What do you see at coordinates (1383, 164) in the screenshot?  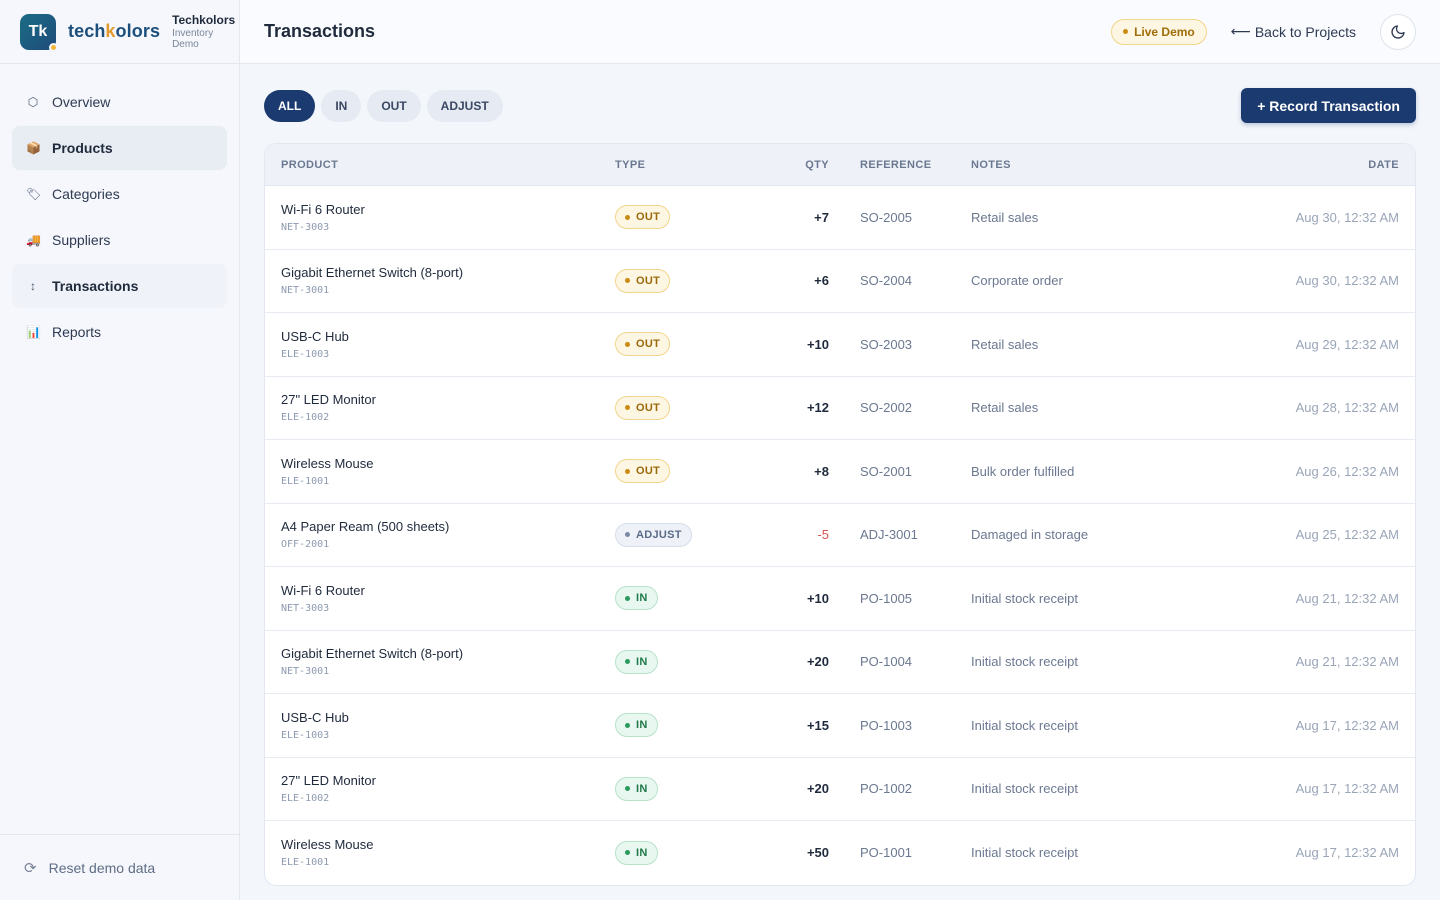 I see `column-header-date: DATE` at bounding box center [1383, 164].